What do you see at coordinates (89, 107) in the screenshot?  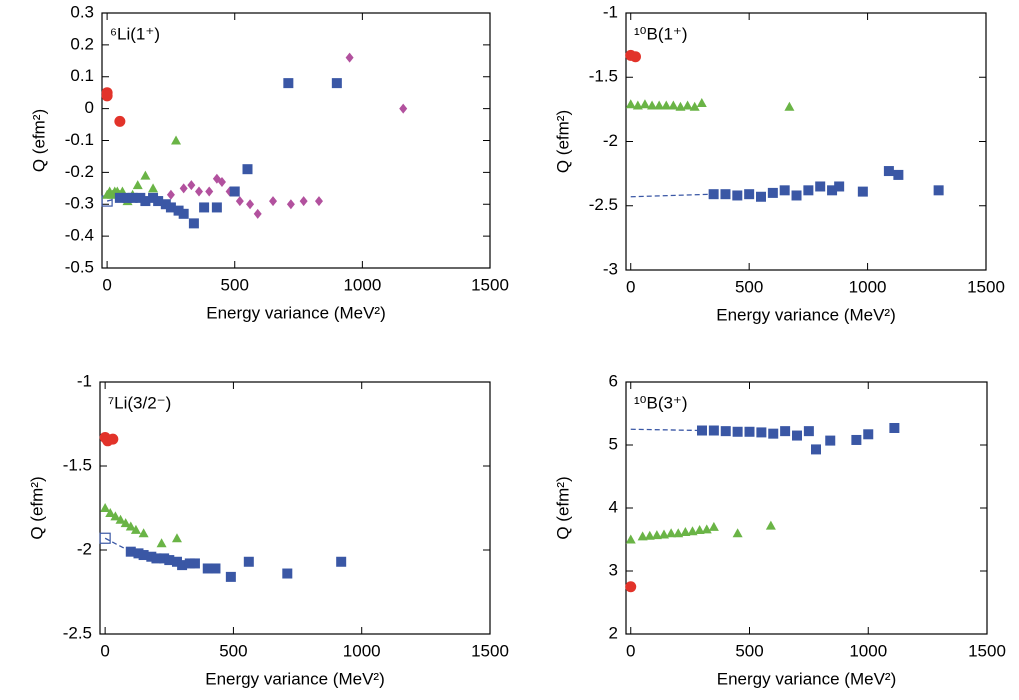 I see `y-tick-label: 0` at bounding box center [89, 107].